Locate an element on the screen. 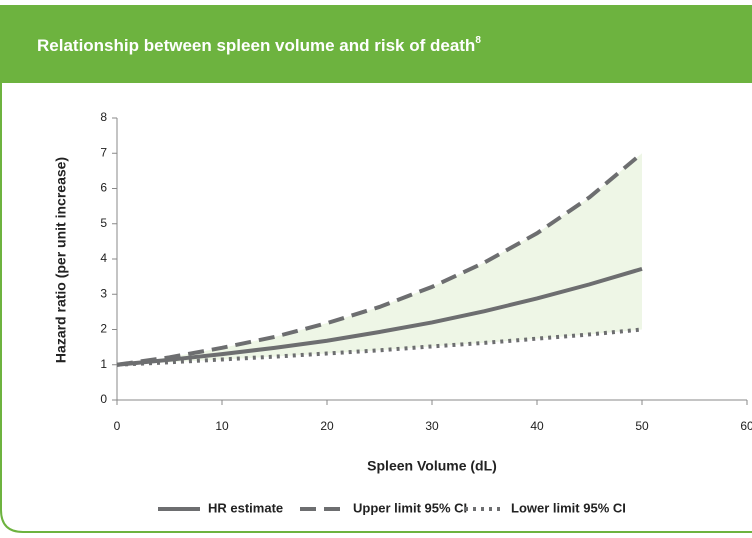 Image resolution: width=752 pixels, height=538 pixels. x-tick-label: 40 is located at coordinates (537, 426).